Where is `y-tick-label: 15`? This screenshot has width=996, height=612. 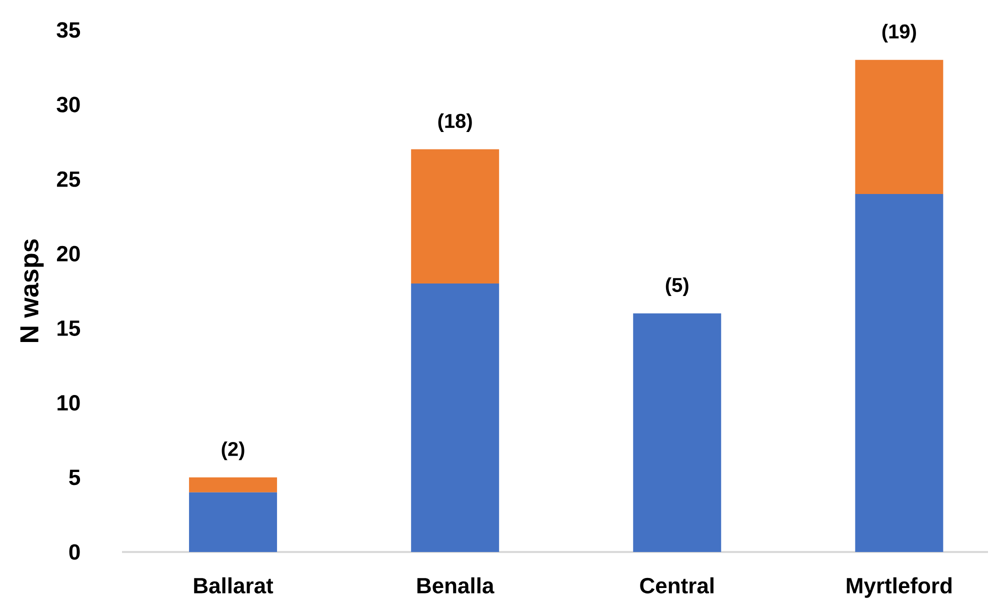 y-tick-label: 15 is located at coordinates (69, 328).